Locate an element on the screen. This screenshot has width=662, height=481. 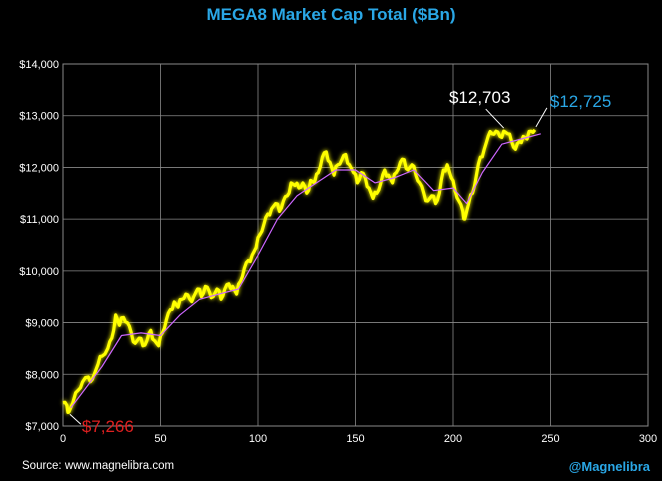
x-tick-label: 200 is located at coordinates (453, 439).